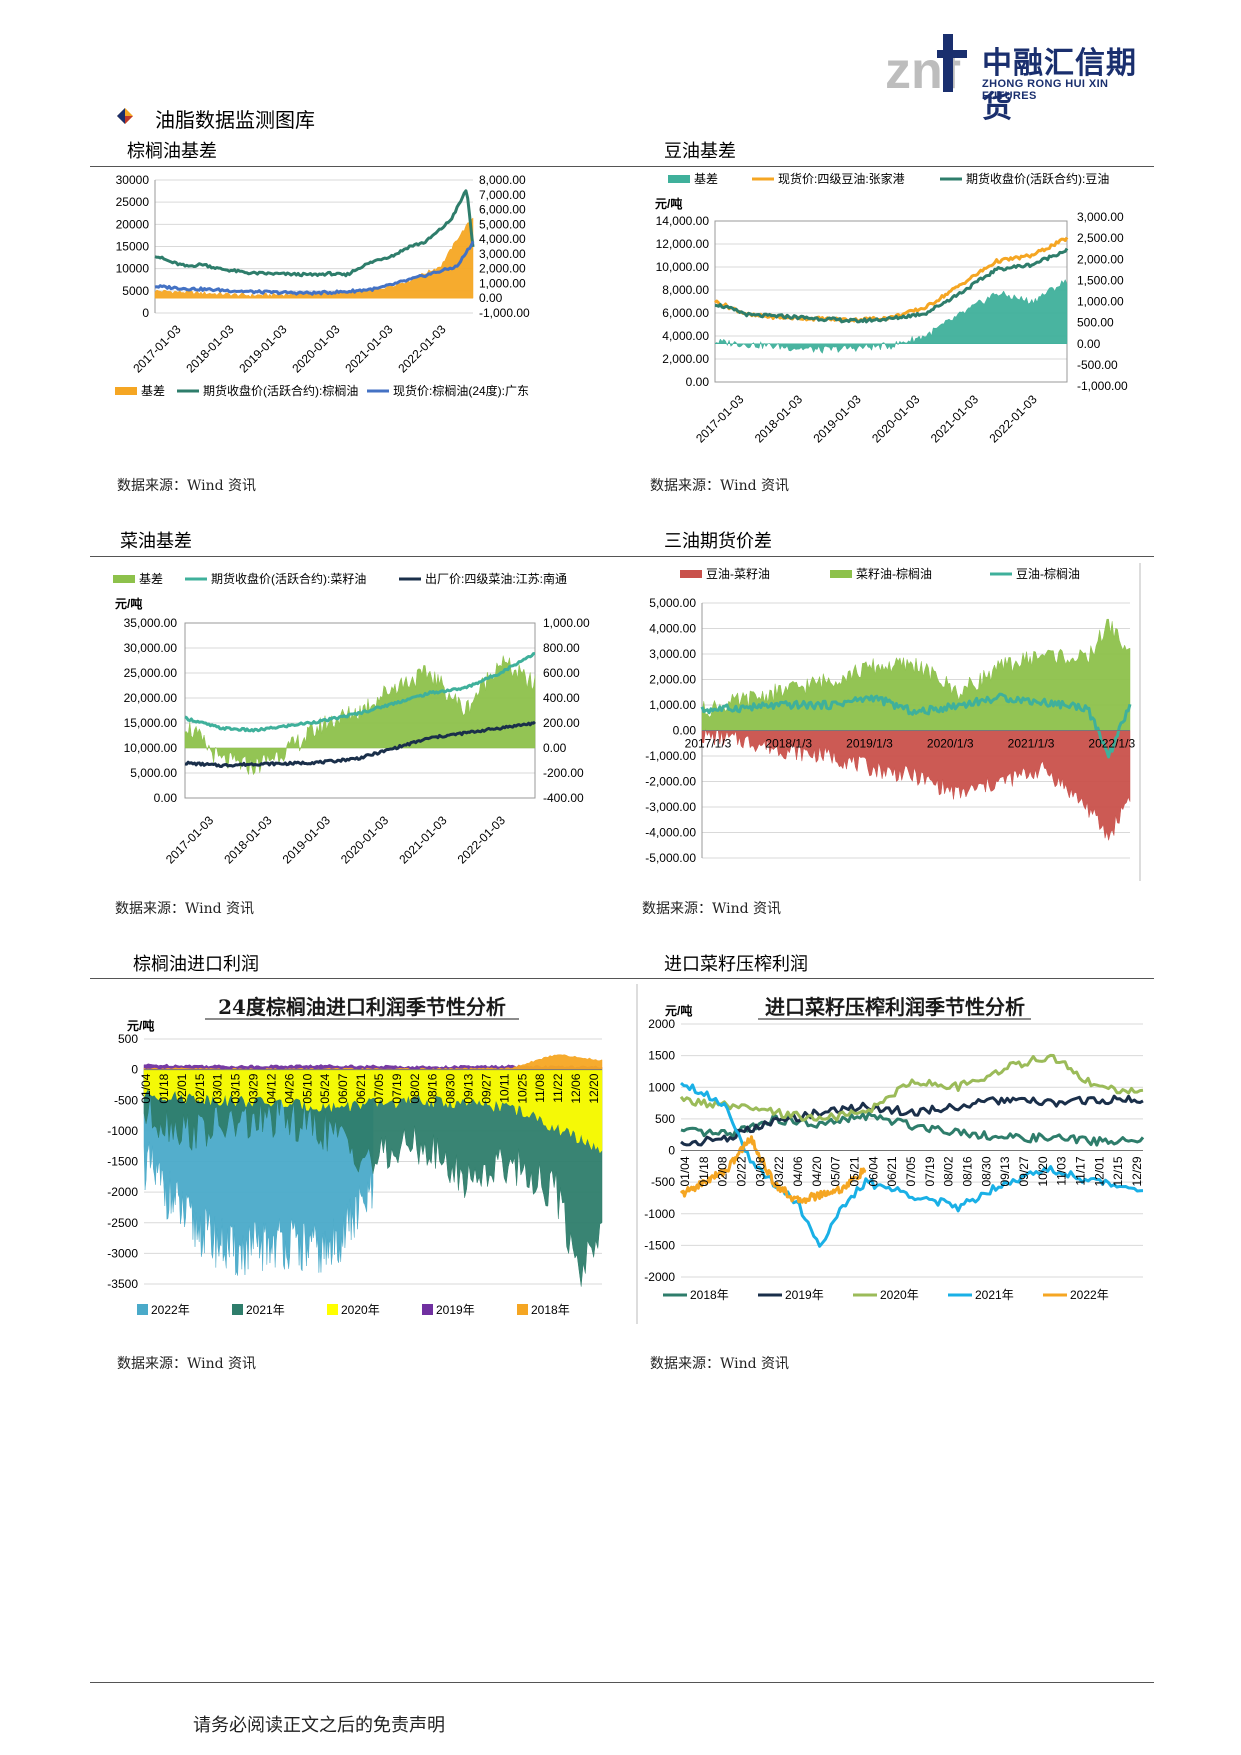 The height and width of the screenshot is (1755, 1241). Describe the element at coordinates (280, 390) in the screenshot. I see `legend-label: 期货收盘价(活跃合约):棕榈油` at that location.